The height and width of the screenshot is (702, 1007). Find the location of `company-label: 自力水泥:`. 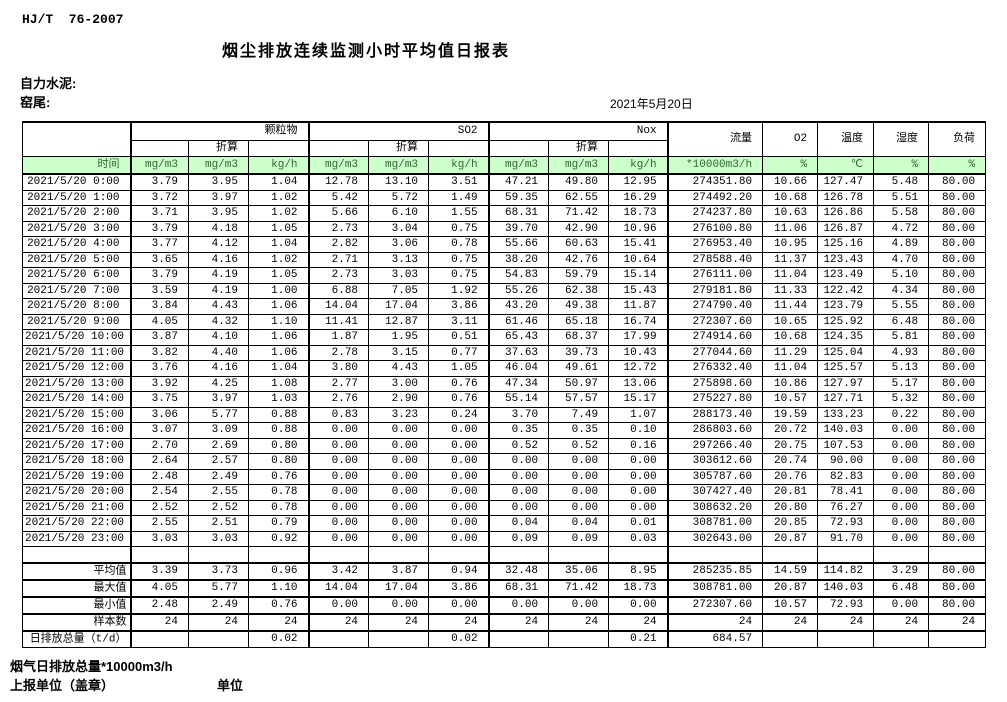

company-label: 自力水泥: is located at coordinates (48, 83).